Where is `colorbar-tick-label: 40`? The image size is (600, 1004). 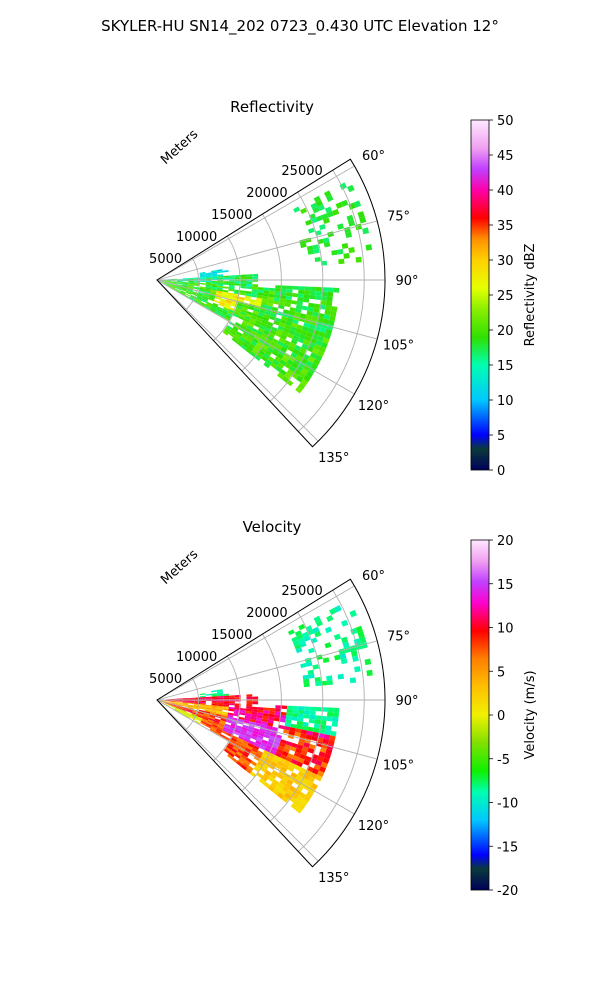
colorbar-tick-label: 40 is located at coordinates (505, 191).